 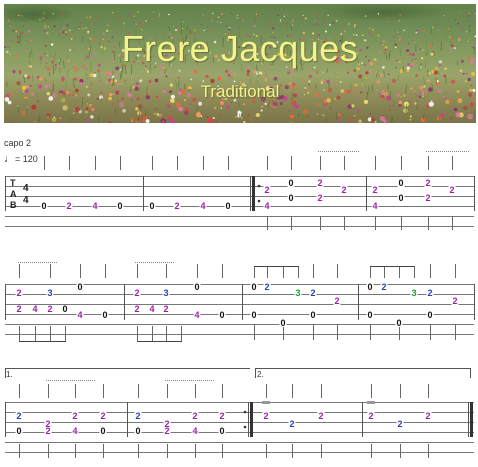 What do you see at coordinates (13, 205) in the screenshot?
I see `tab-clef-b: B` at bounding box center [13, 205].